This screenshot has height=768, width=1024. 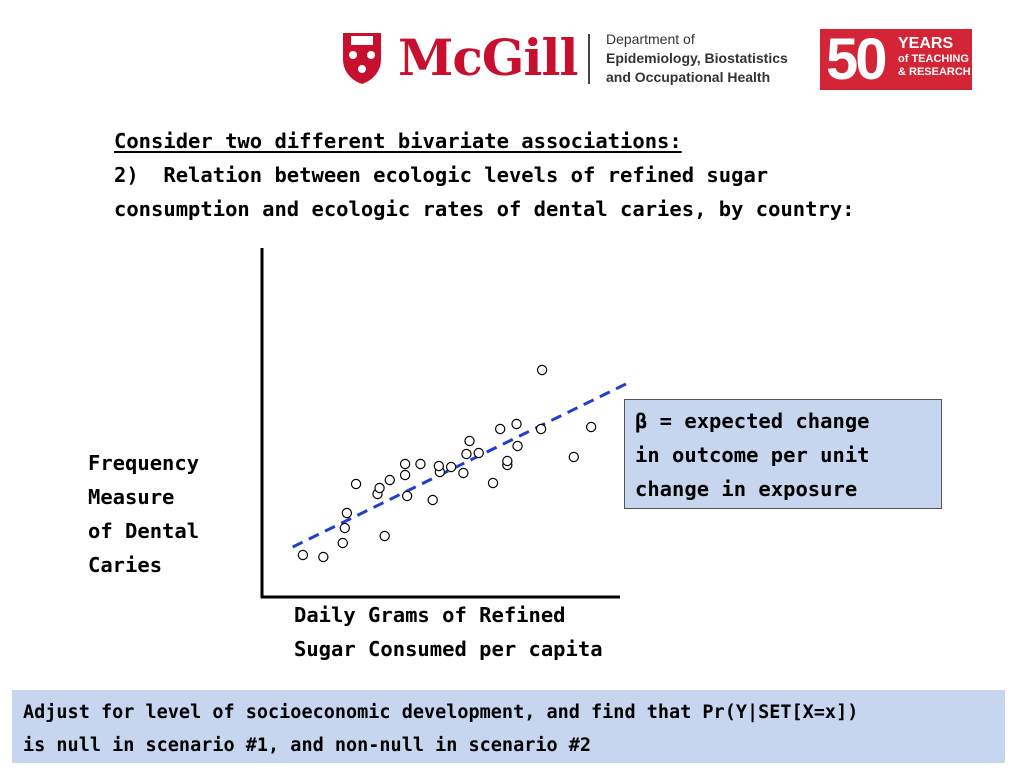 I want to click on beta-line-1-text: = expected change, so click(x=758, y=421).